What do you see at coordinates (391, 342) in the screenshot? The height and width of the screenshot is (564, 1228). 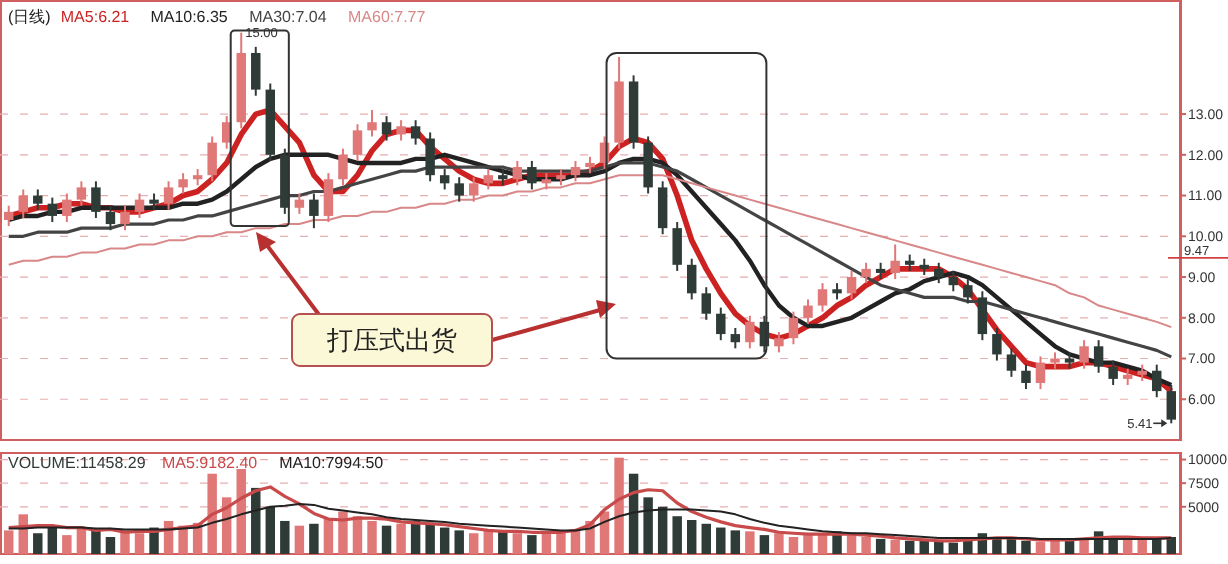 I see `annotation: 打压式出货` at bounding box center [391, 342].